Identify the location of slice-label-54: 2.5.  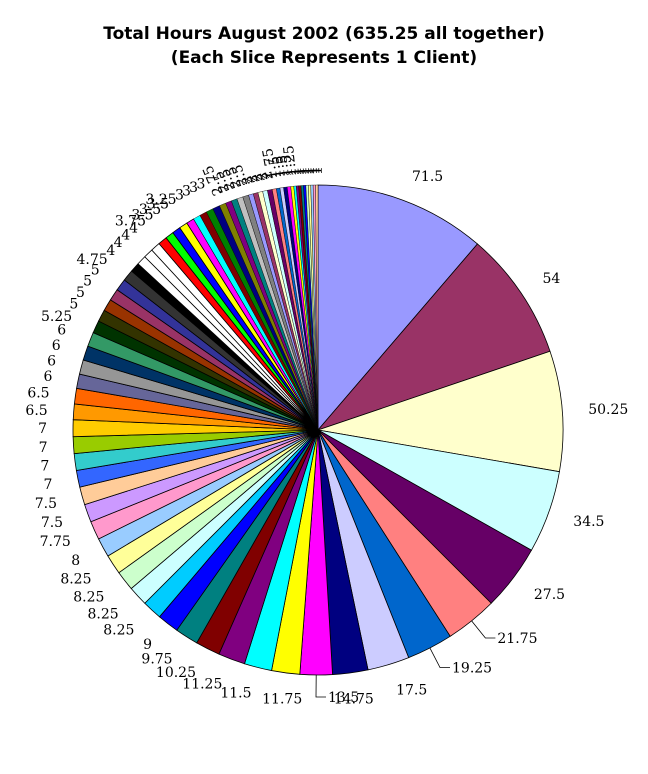
(221, 182).